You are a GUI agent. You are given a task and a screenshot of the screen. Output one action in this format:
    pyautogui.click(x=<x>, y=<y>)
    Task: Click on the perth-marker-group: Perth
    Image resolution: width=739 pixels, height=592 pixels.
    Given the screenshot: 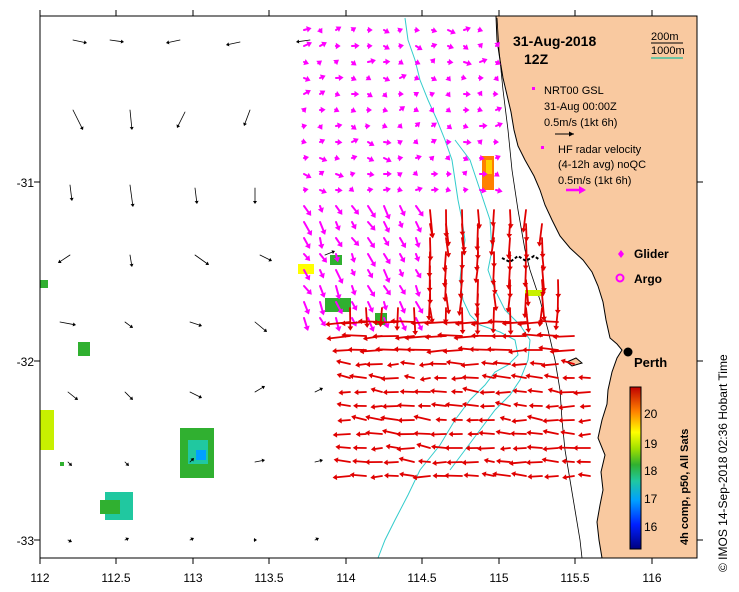 What is the action you would take?
    pyautogui.click(x=645, y=358)
    